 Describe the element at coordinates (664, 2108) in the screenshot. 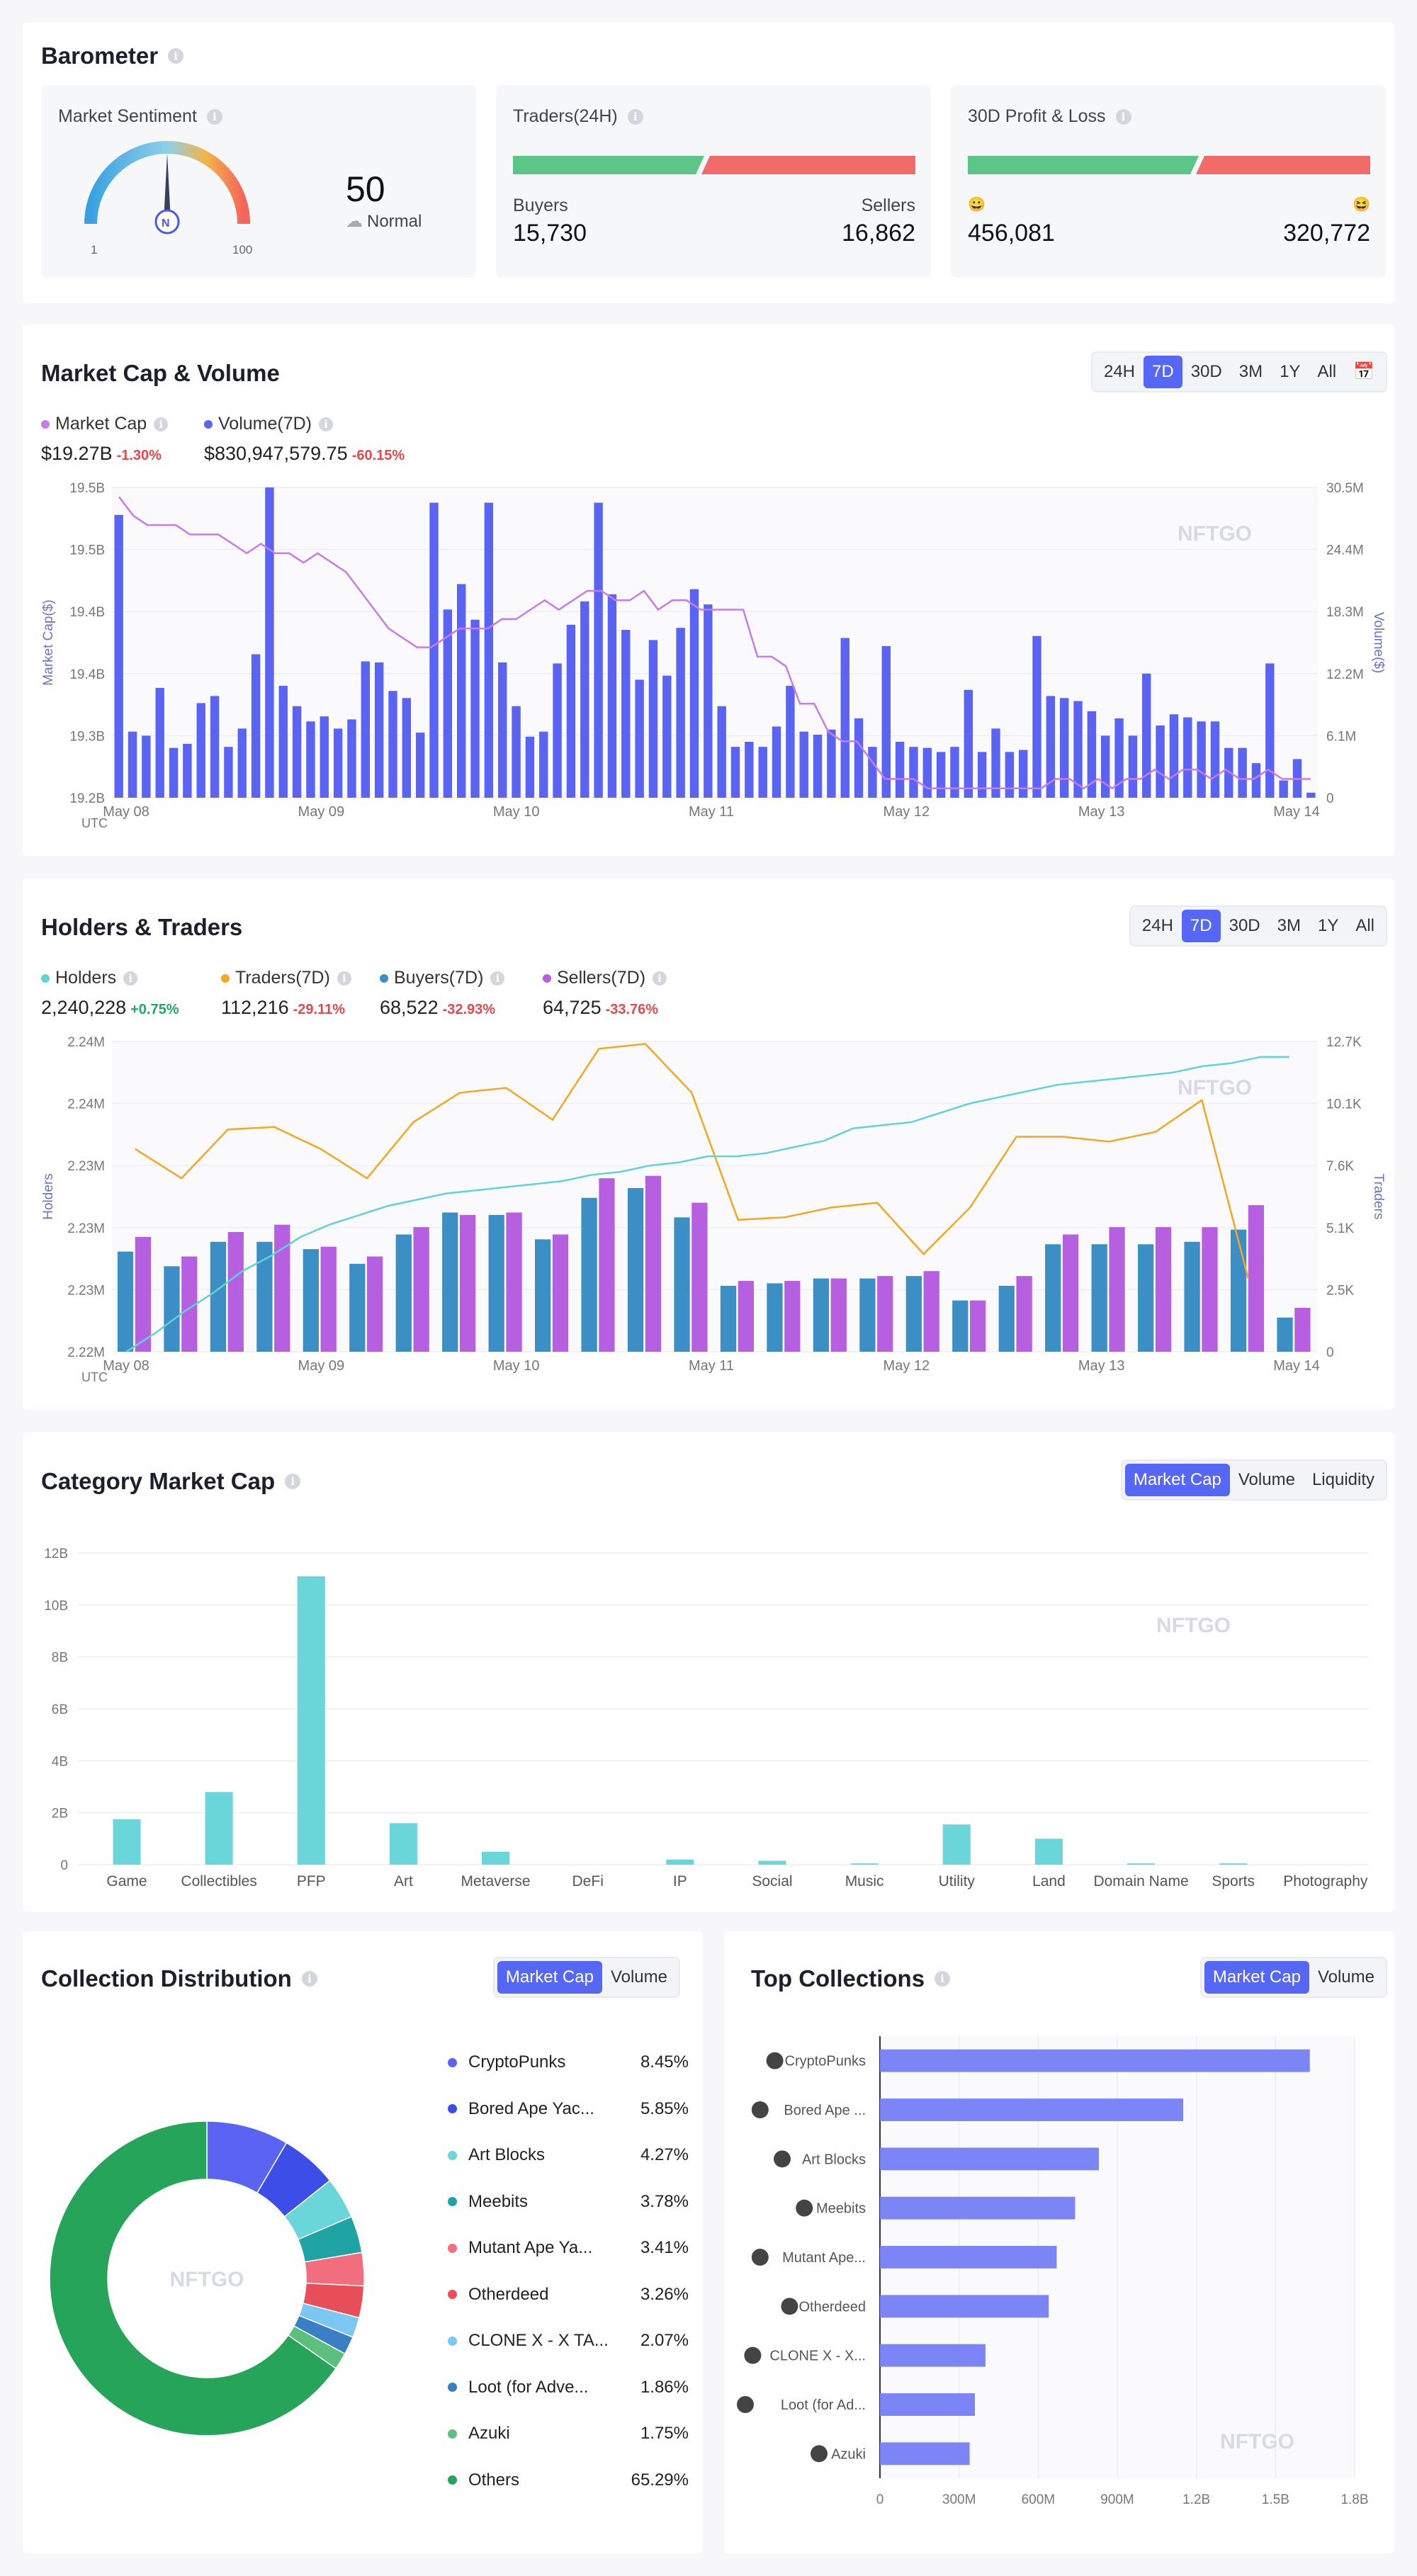

I see `legend-percent: 5.85%` at that location.